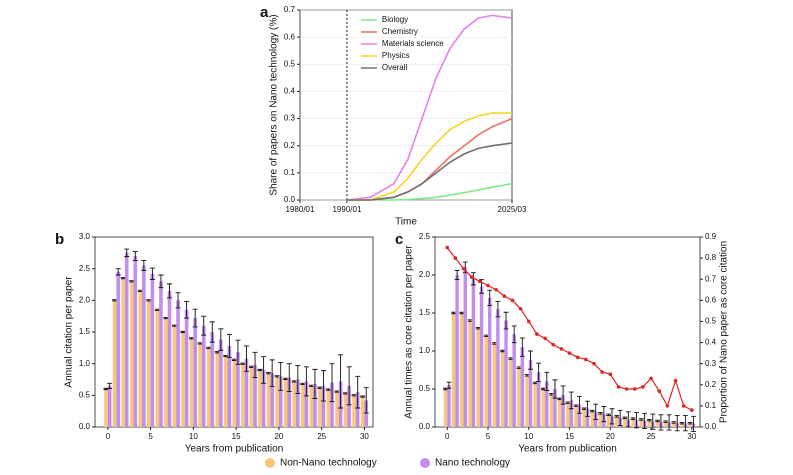  I want to click on y-tick-label: 0.7, so click(290, 9).